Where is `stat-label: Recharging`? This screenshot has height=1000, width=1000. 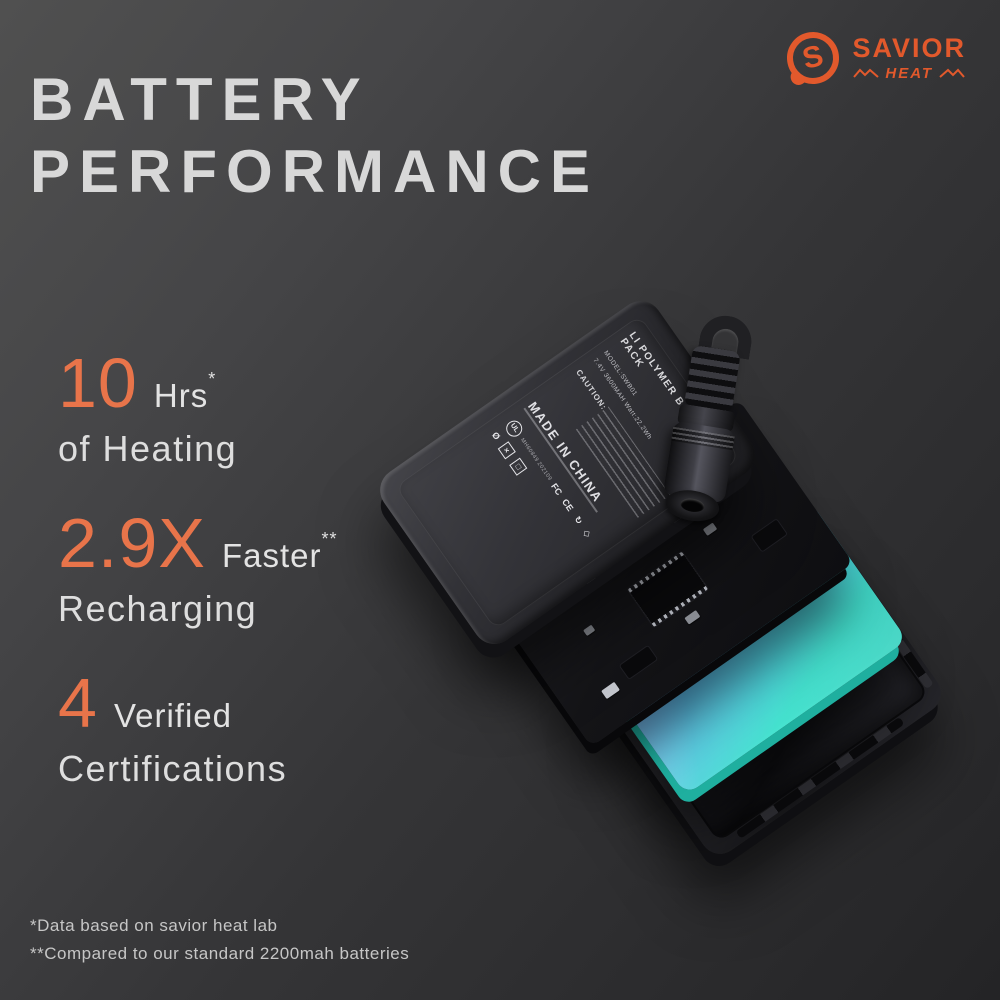
stat-label: Recharging is located at coordinates (158, 608).